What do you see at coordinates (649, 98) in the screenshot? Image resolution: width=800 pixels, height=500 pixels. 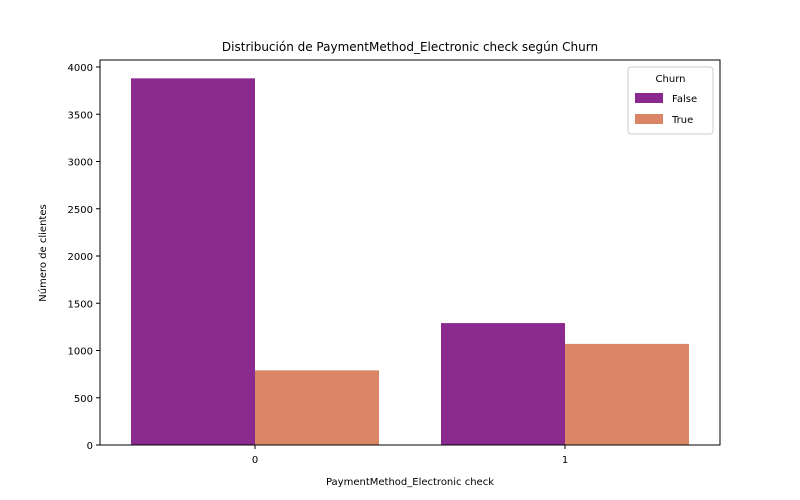 I see `legend-swatch-false` at bounding box center [649, 98].